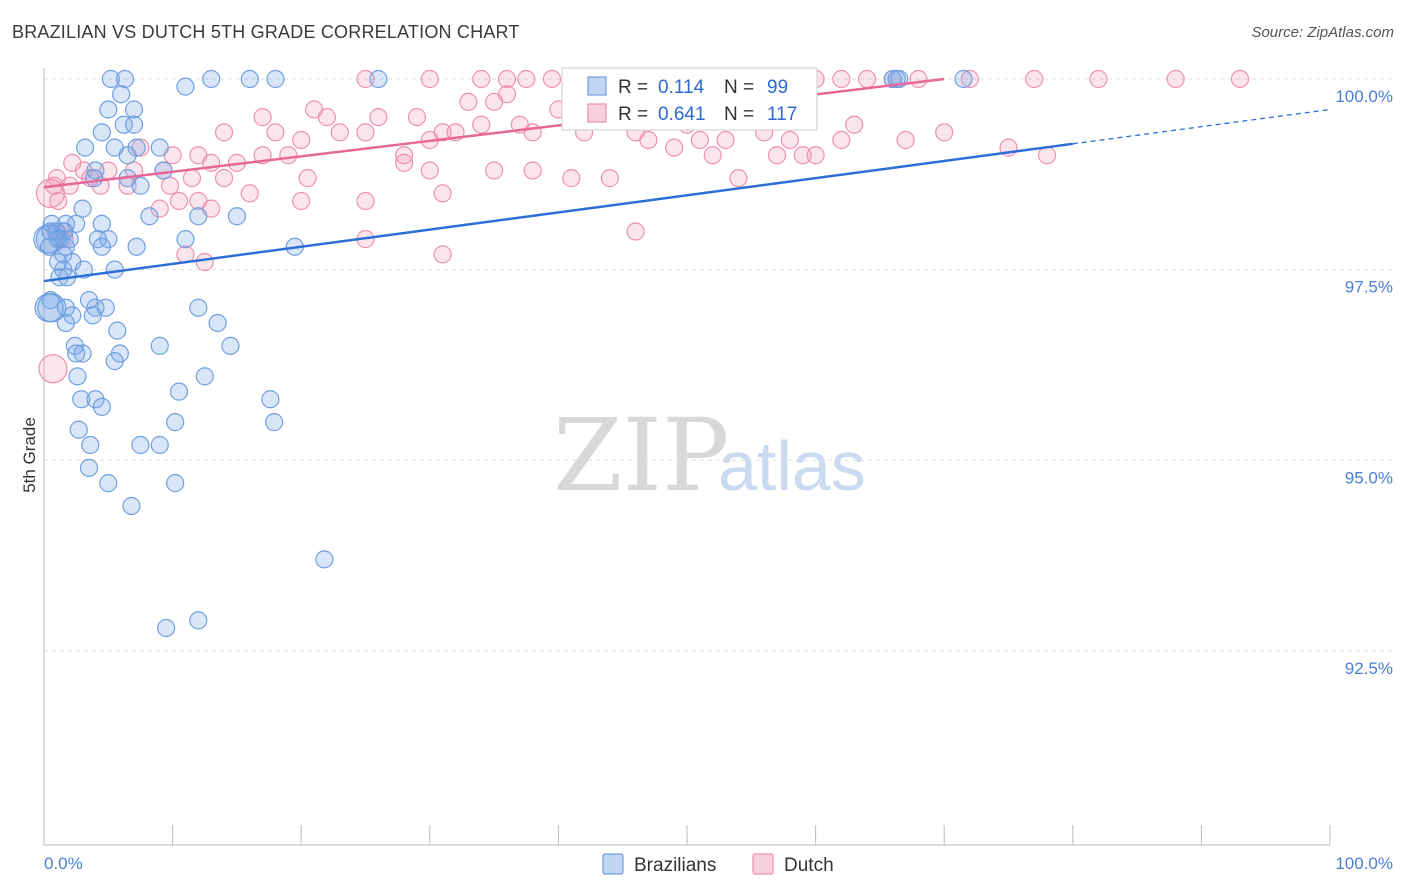 The width and height of the screenshot is (1406, 892). Describe the element at coordinates (675, 865) in the screenshot. I see `bottom-legend-label-brazilians: Brazilians` at that location.